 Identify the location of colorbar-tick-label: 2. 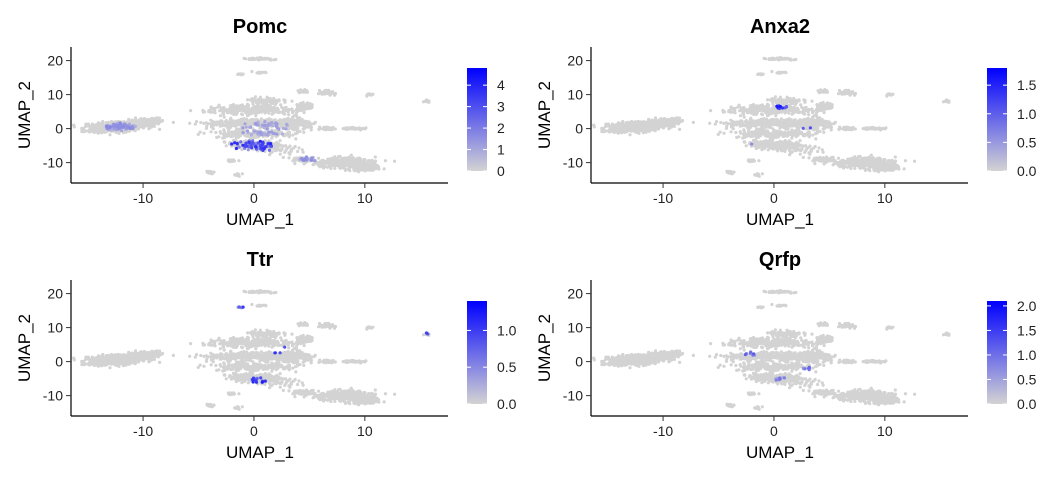
(501, 128).